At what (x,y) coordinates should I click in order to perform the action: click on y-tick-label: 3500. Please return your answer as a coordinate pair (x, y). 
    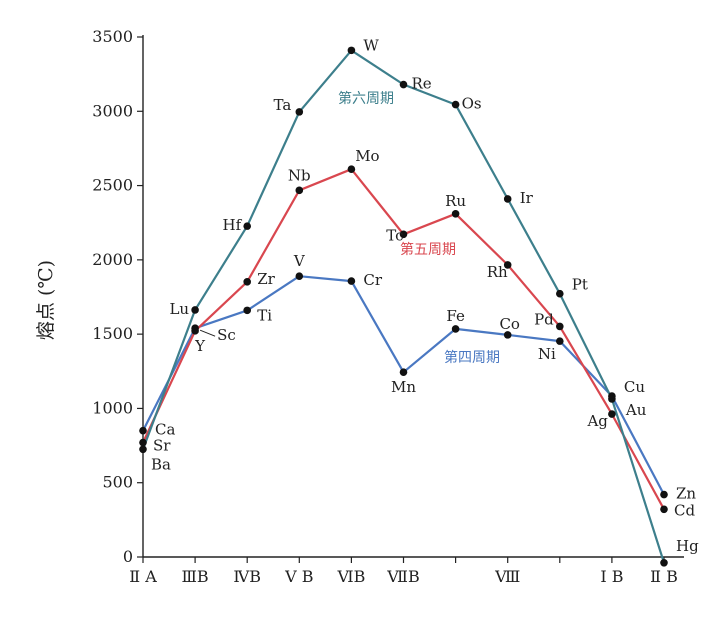
    Looking at the image, I should click on (112, 36).